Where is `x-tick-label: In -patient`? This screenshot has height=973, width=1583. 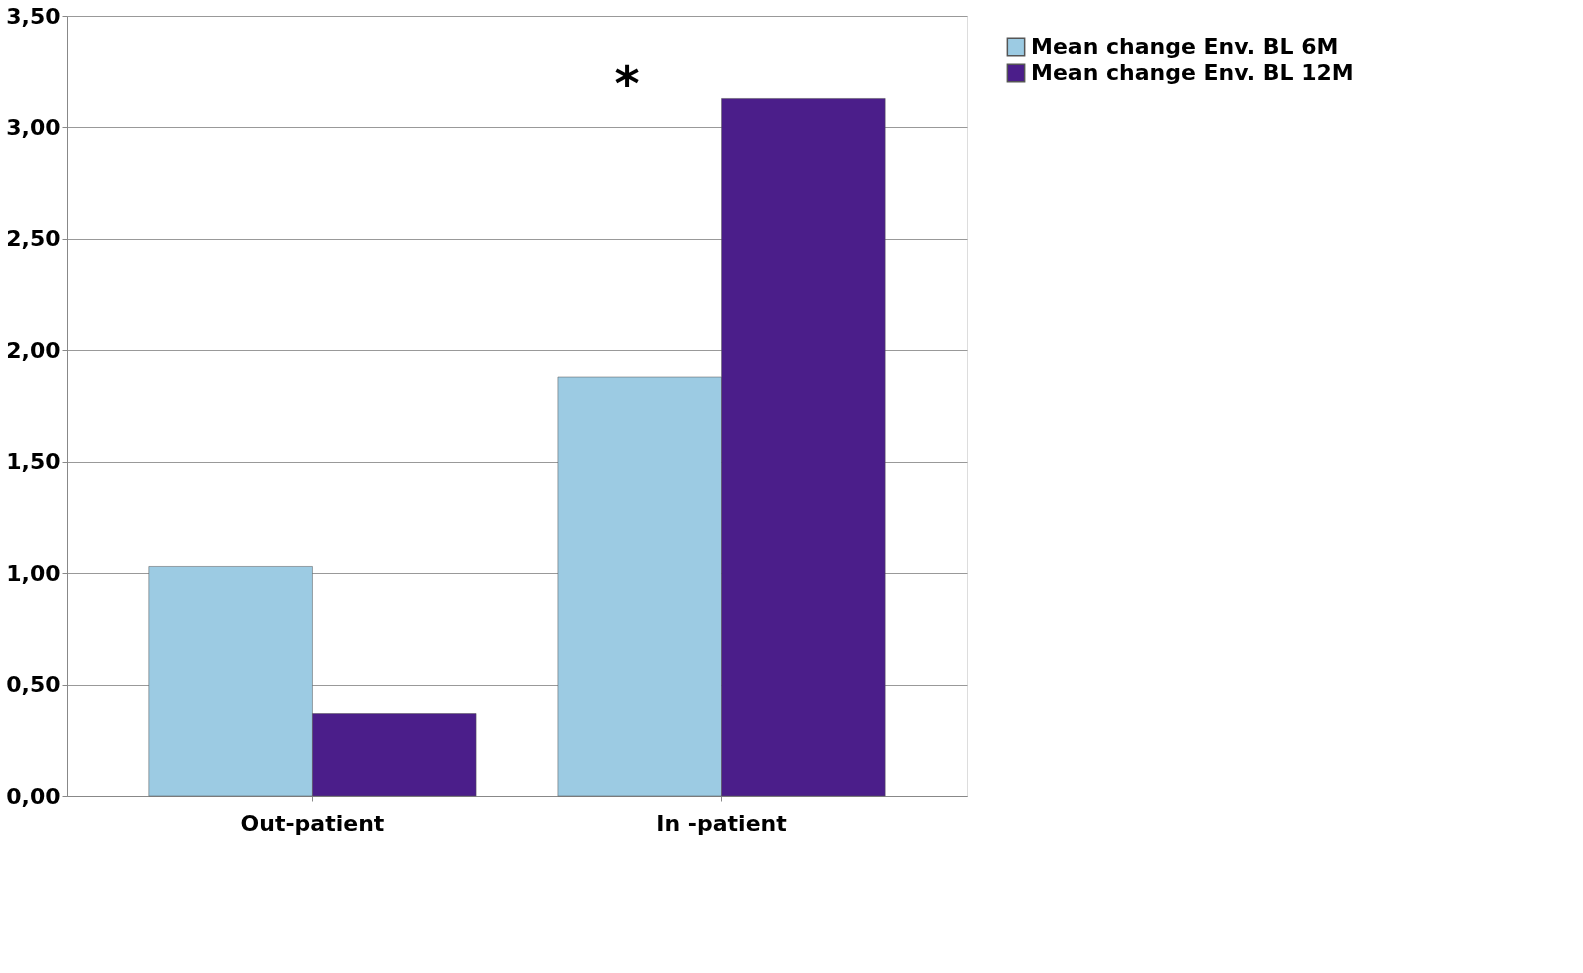
x-tick-label: In -patient is located at coordinates (722, 823).